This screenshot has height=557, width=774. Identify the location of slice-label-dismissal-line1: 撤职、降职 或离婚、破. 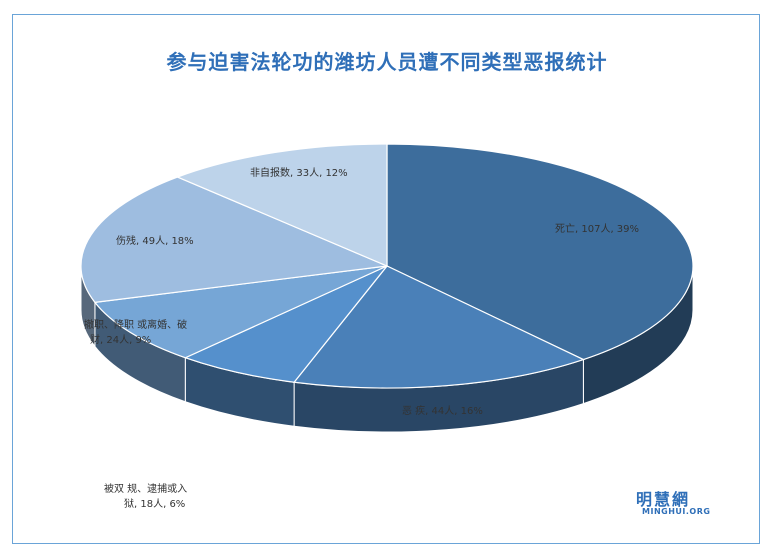
(136, 325).